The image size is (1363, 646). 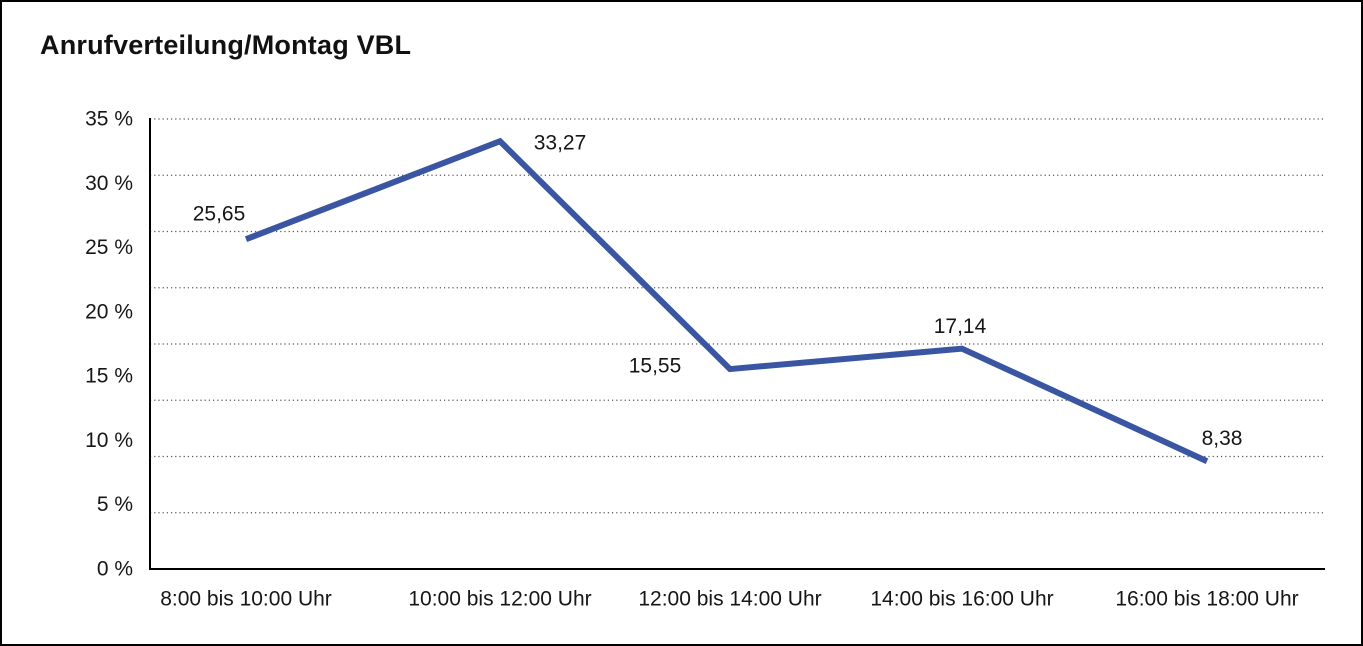 I want to click on x-tick-label: 10:00 bis 12:00 Uhr, so click(x=499, y=599).